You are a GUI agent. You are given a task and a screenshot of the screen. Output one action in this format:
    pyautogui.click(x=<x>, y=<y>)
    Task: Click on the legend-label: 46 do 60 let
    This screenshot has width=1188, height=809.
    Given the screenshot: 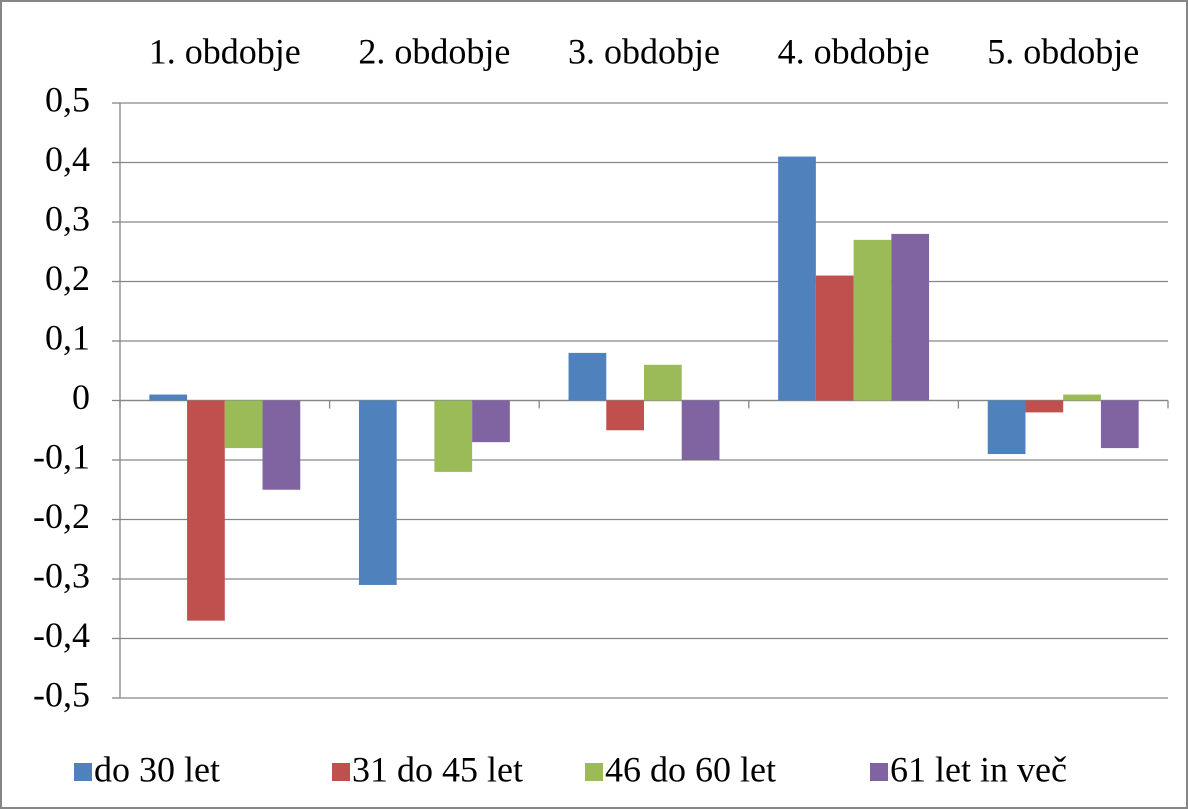 What is the action you would take?
    pyautogui.click(x=690, y=769)
    